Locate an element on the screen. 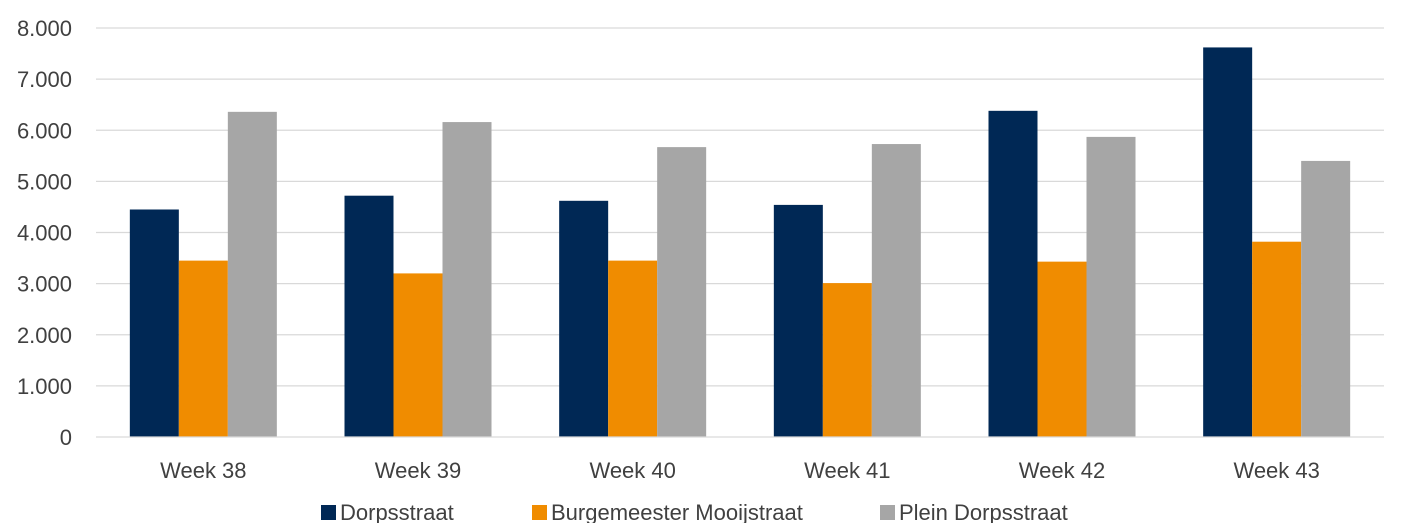  y-tick-label: 1.000 is located at coordinates (44, 386).